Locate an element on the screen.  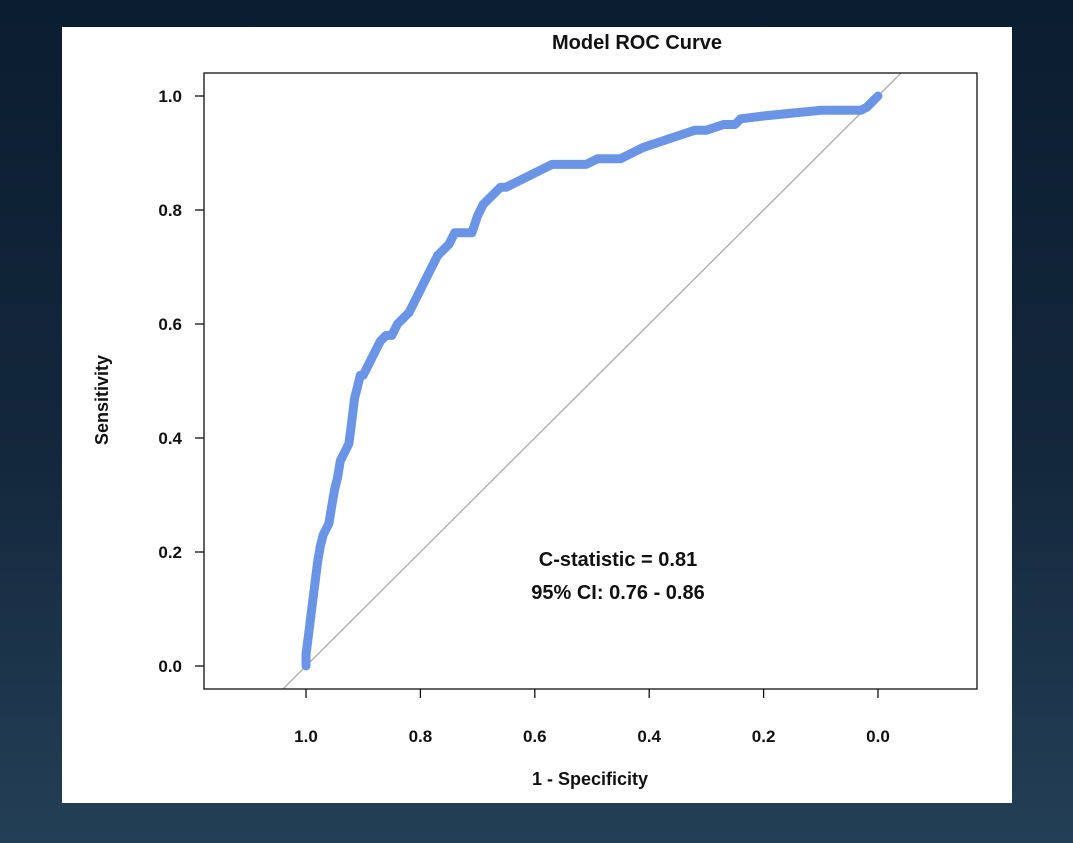
x-axis-label: 1 - Specificity is located at coordinates (590, 779).